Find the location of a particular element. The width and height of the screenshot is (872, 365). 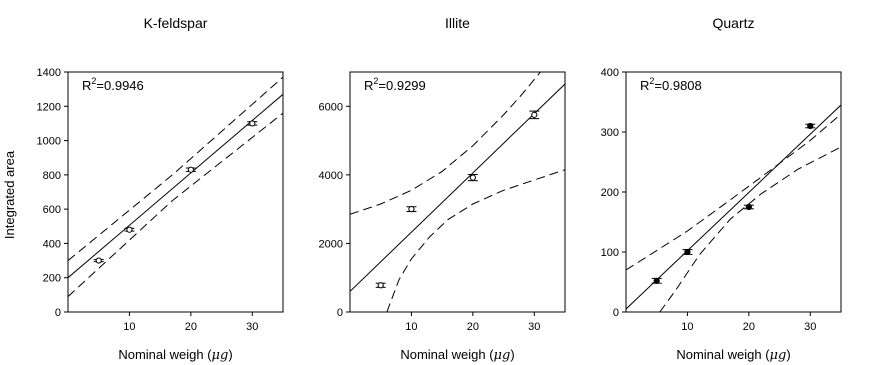

y-tick-label: 6000 is located at coordinates (331, 107).